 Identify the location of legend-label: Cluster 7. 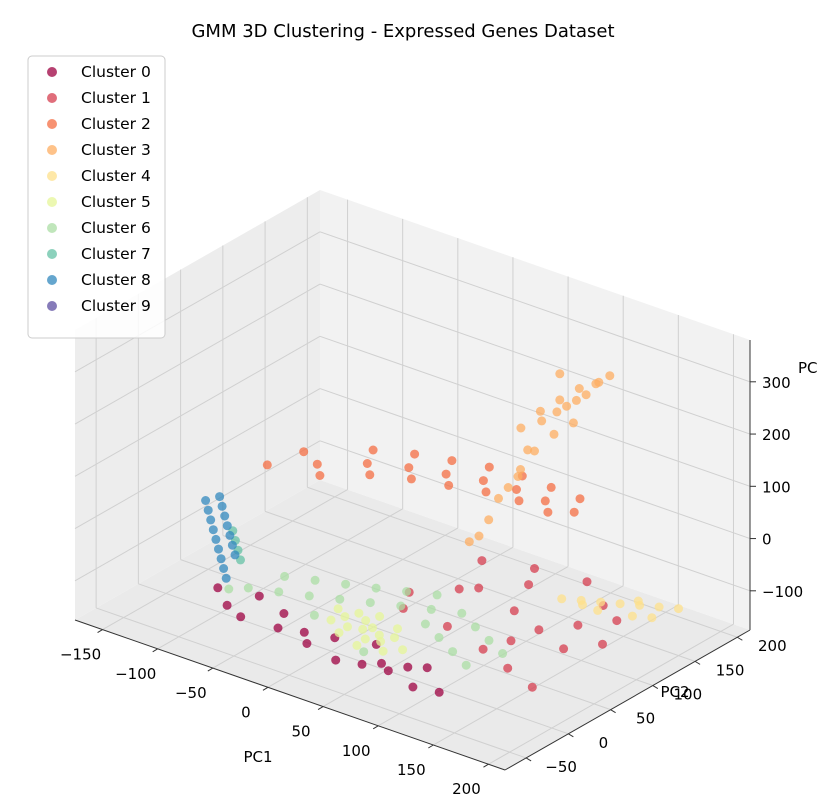
(116, 254).